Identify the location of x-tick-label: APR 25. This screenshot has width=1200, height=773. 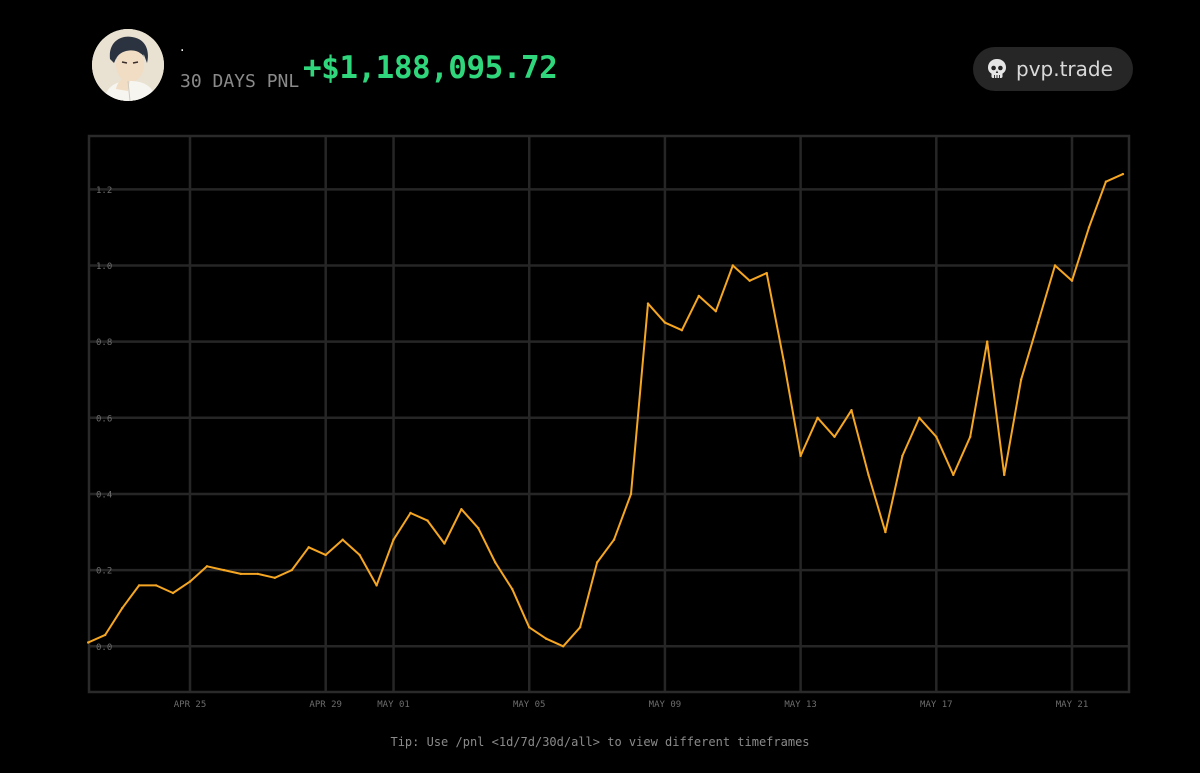
(190, 705).